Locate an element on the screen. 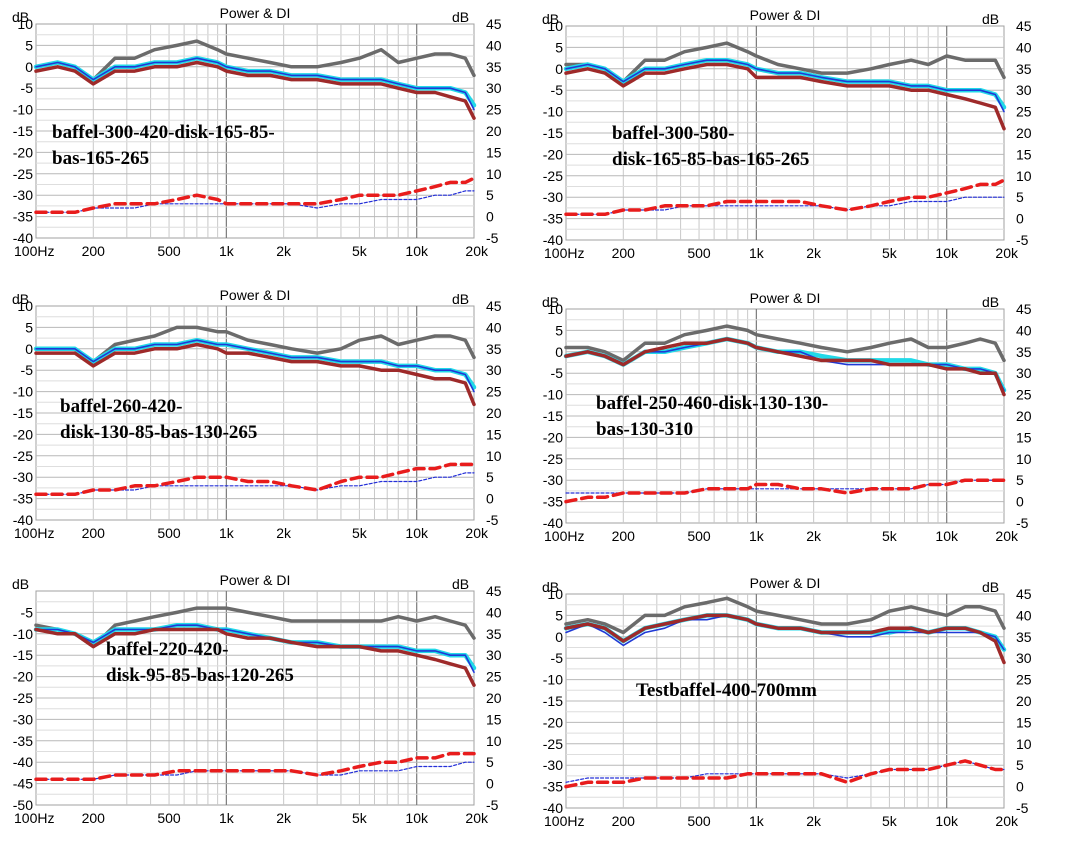  annotation-line: baffel-260-420- is located at coordinates (121, 406).